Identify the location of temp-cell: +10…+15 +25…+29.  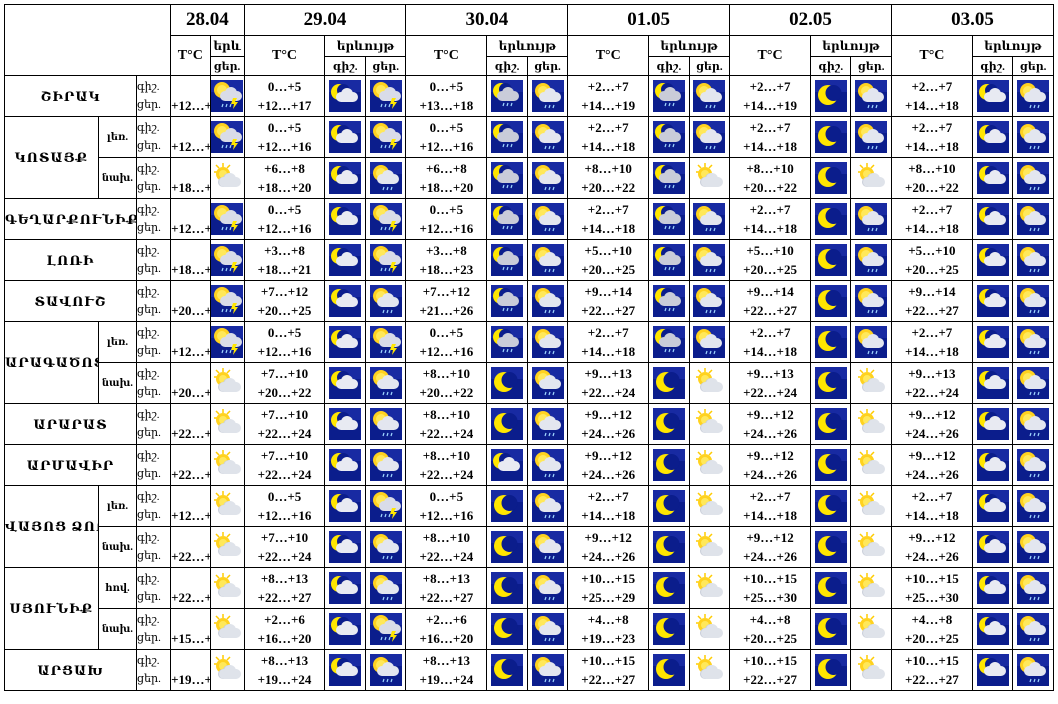
(608, 588).